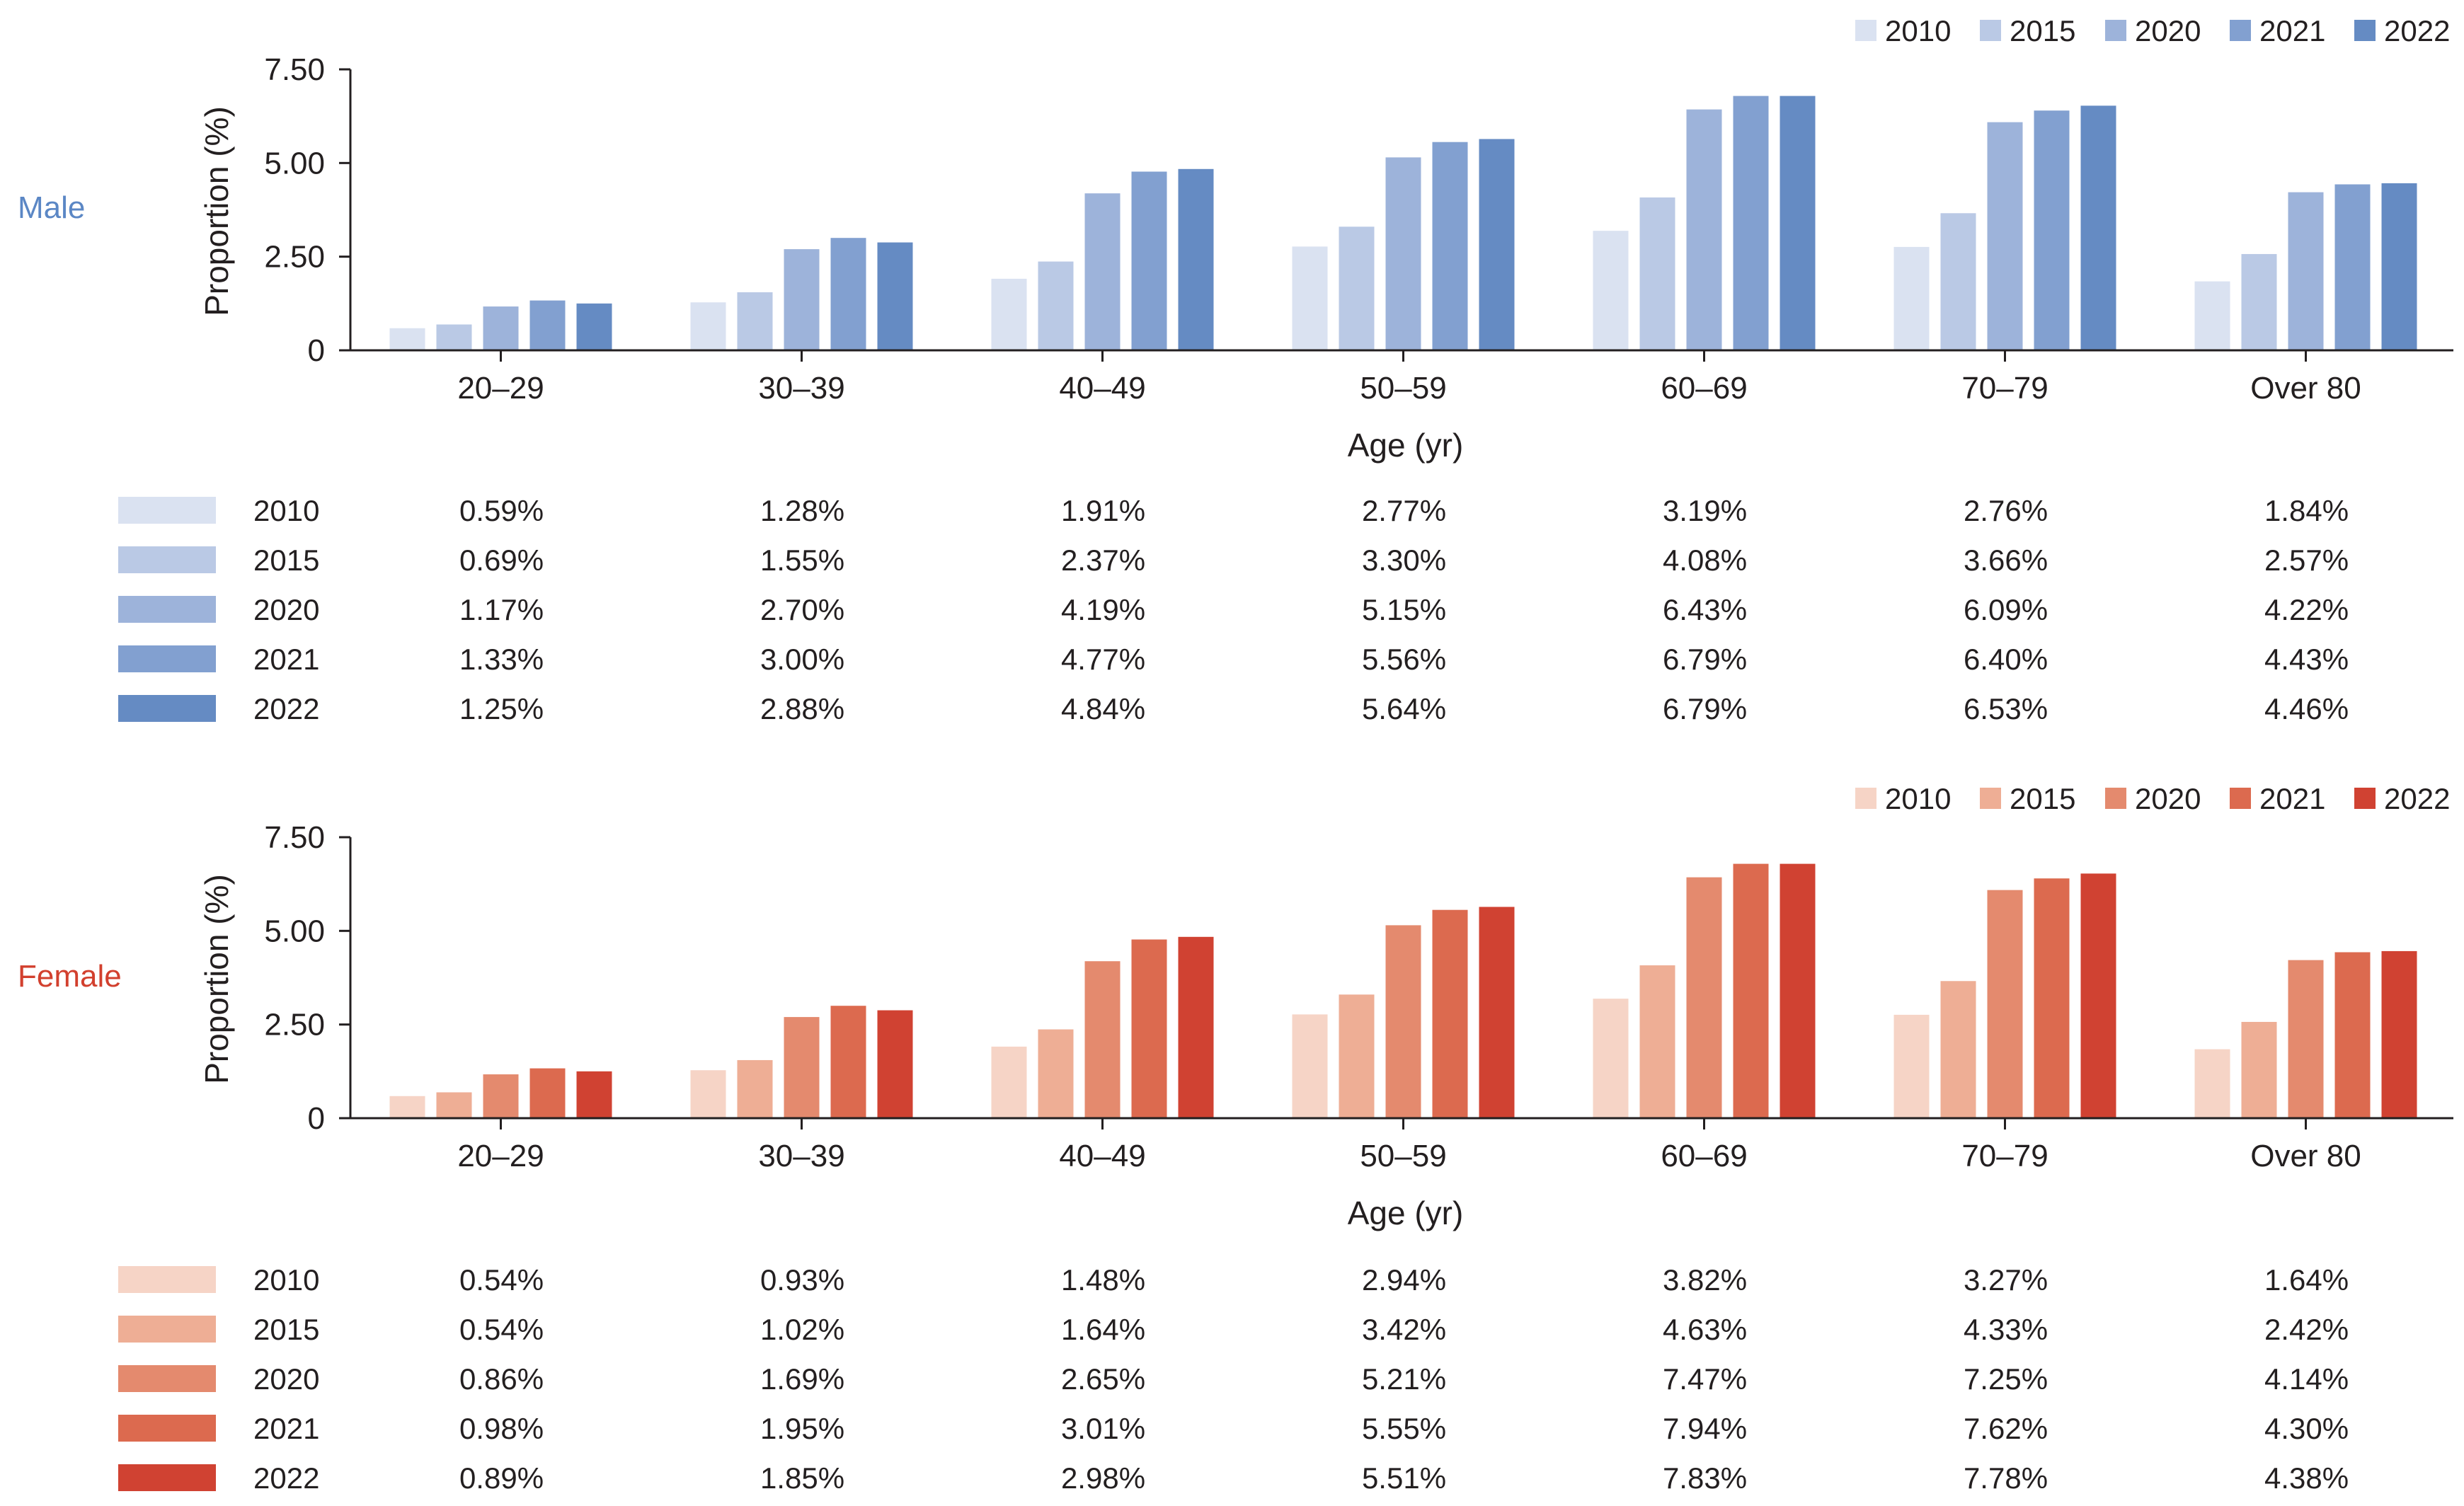  I want to click on table-cell: 2.70%, so click(802, 610).